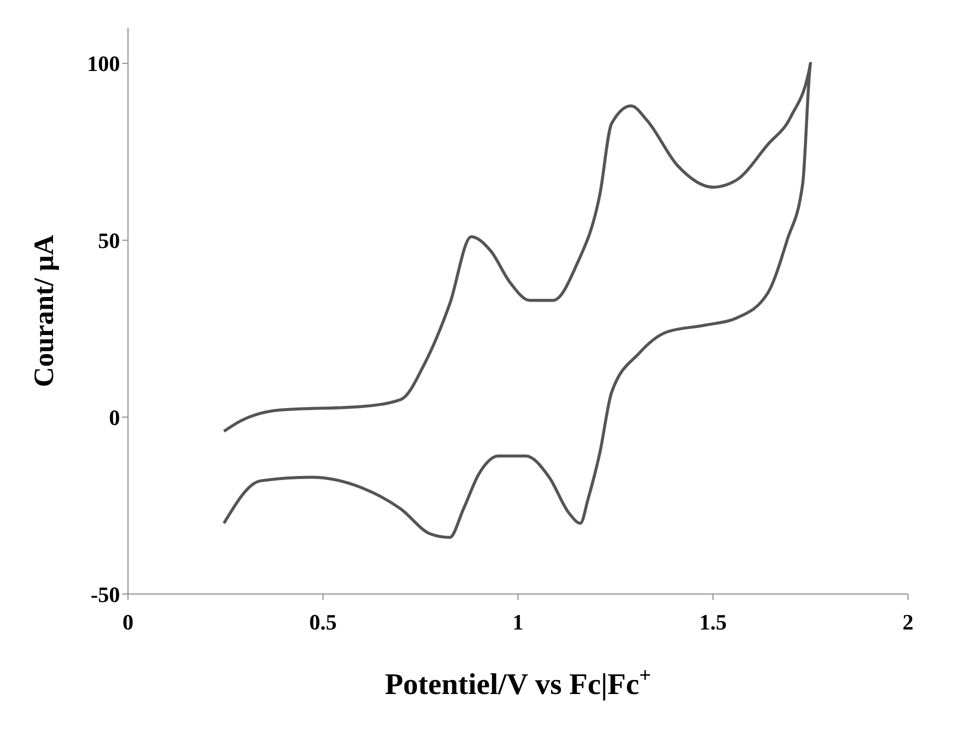 The width and height of the screenshot is (976, 732). I want to click on x-axis-title: Potentiel/V vs Fc|Fc$^{+}$, so click(518, 682).